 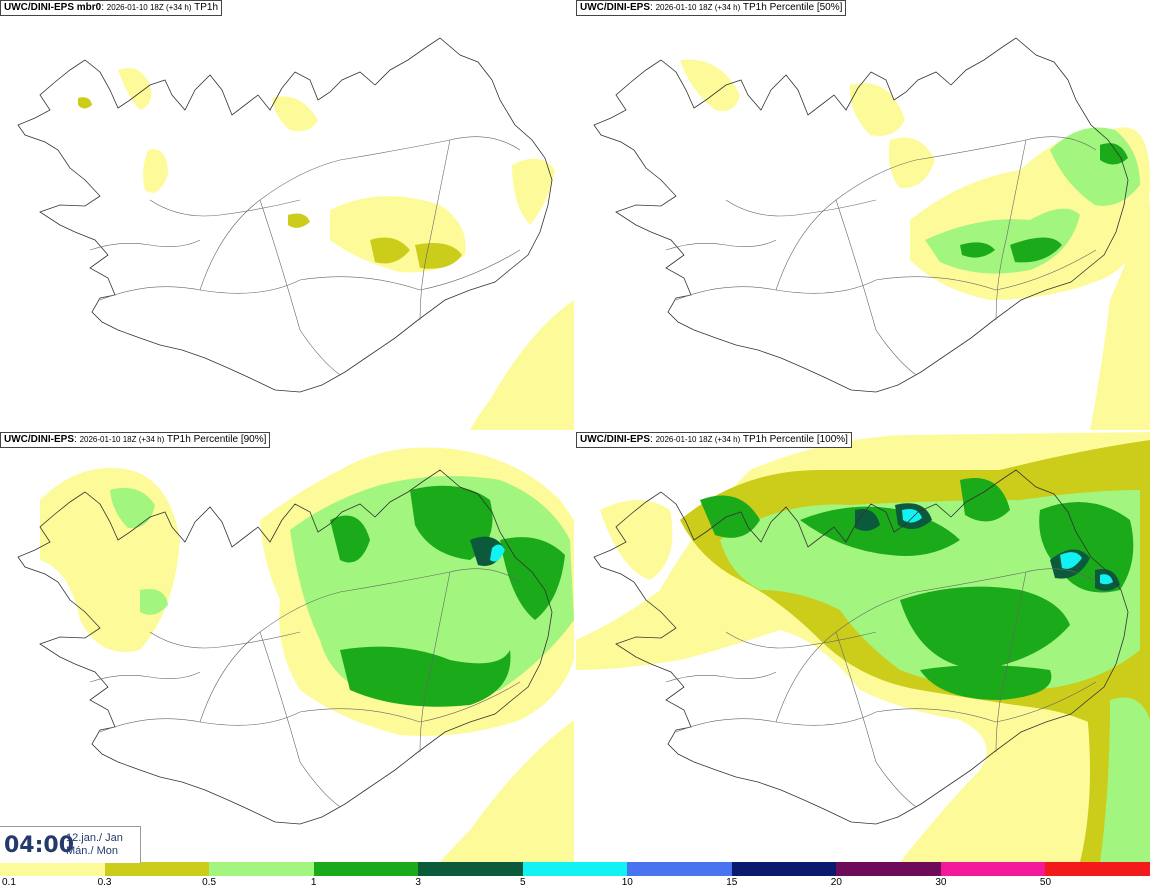 What do you see at coordinates (9, 882) in the screenshot?
I see `colorbar-tick: 0.1` at bounding box center [9, 882].